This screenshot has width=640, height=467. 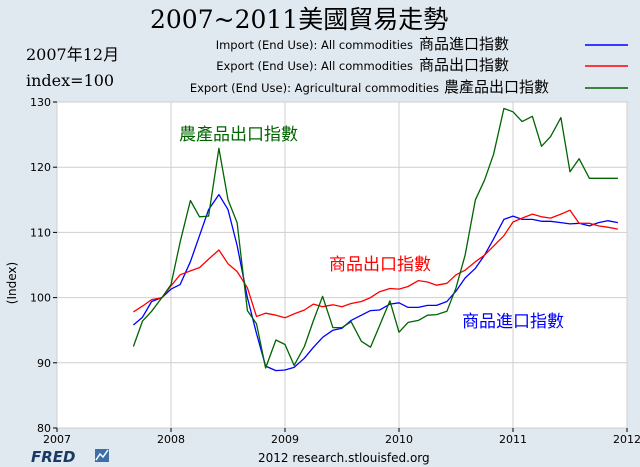 I want to click on y-tick-label: 90, so click(x=44, y=363).